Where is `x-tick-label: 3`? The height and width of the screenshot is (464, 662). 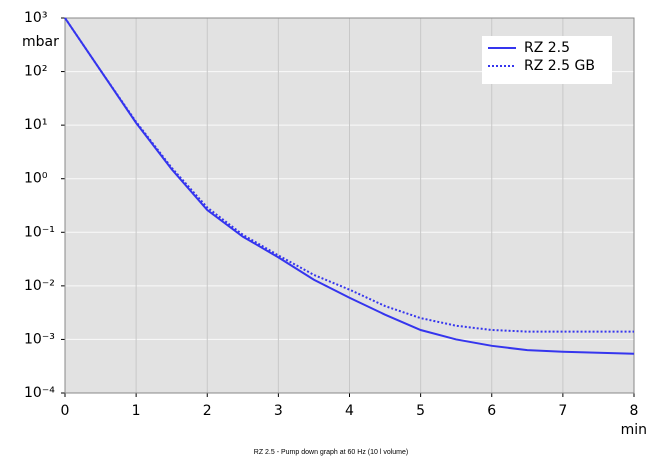
x-tick-label: 3 is located at coordinates (278, 411).